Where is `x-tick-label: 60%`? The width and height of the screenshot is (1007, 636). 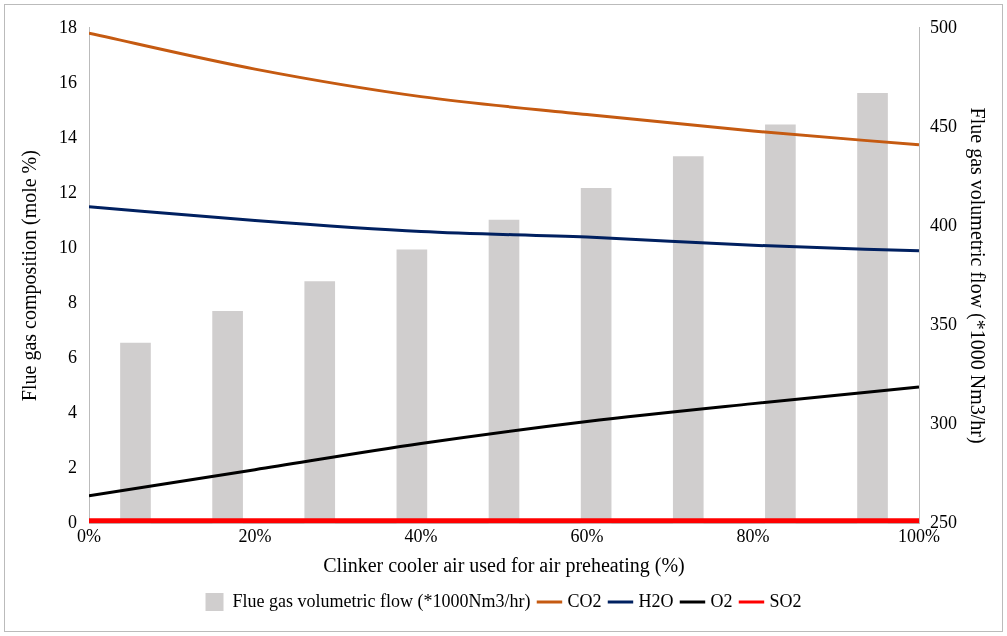 x-tick-label: 60% is located at coordinates (587, 535).